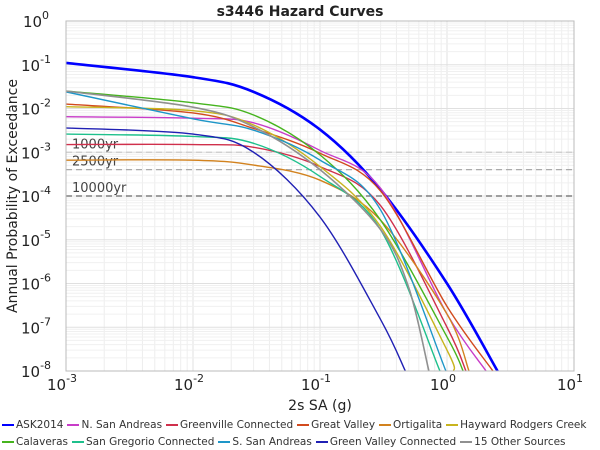 The image size is (600, 450). I want to click on x-tick-label: 10¹, so click(570, 383).